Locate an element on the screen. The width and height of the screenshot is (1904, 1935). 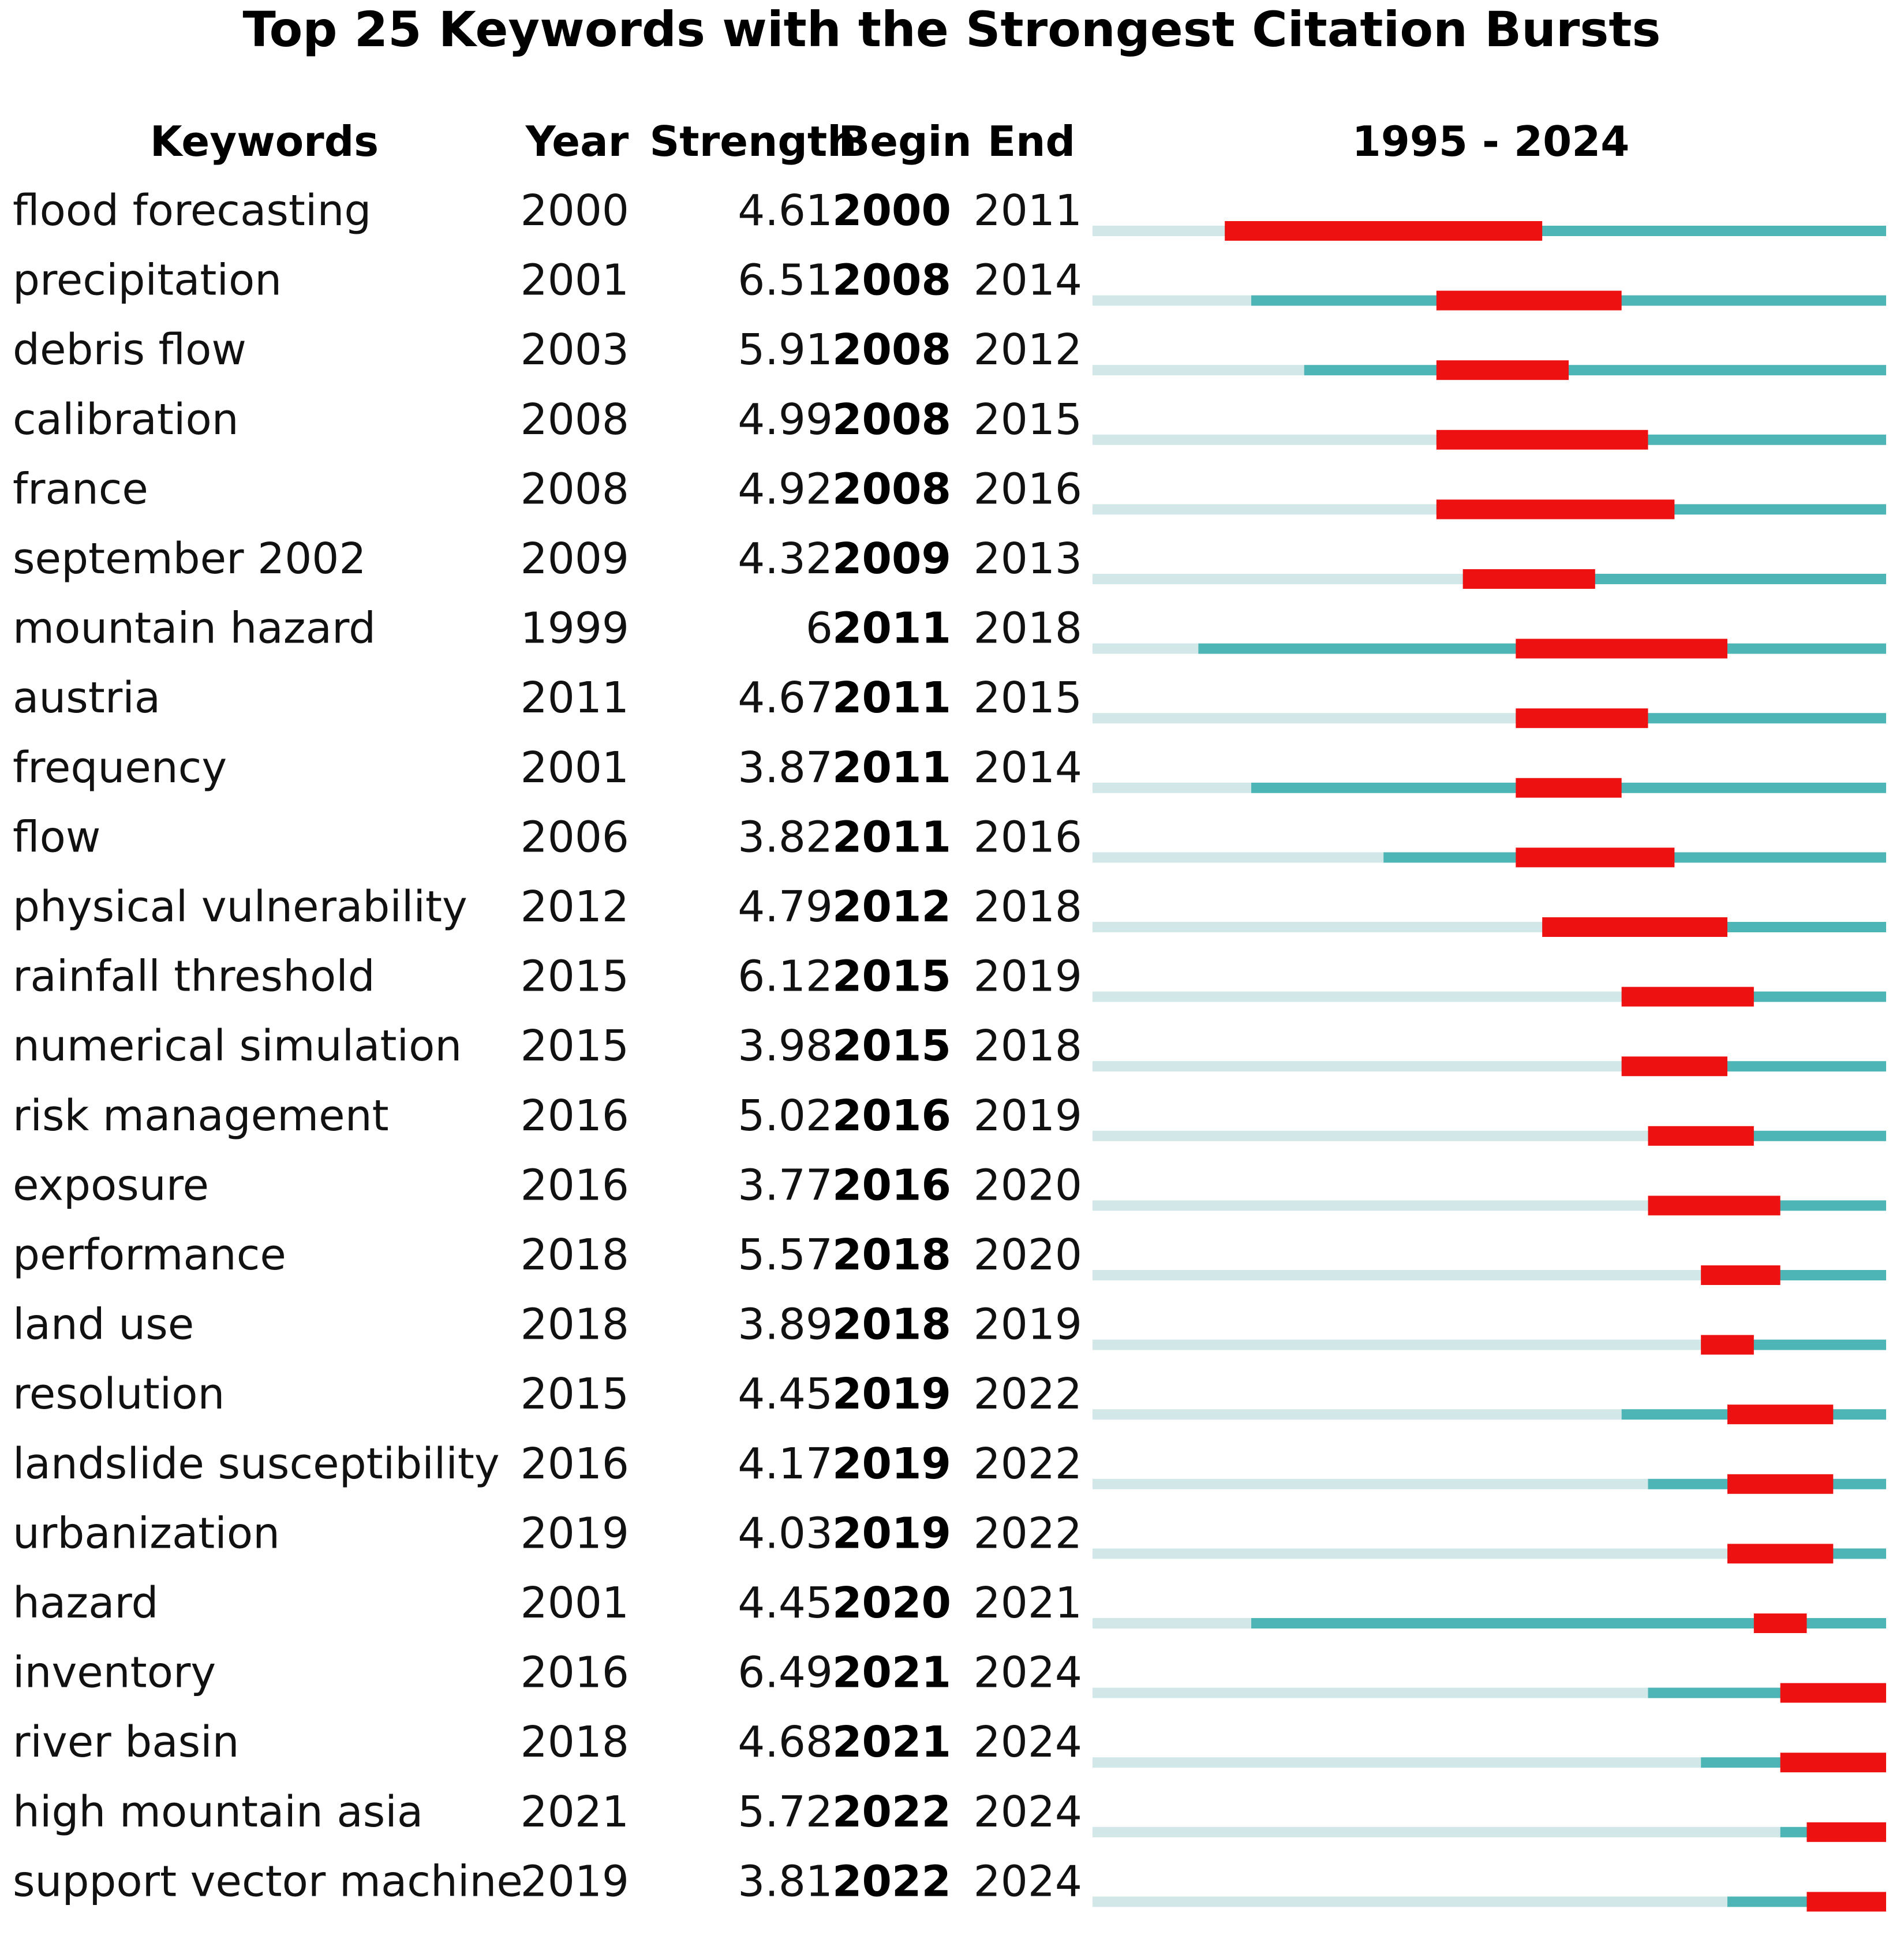
burst-row: mountain hazard 1999 6 2011 2018 is located at coordinates (950, 631).